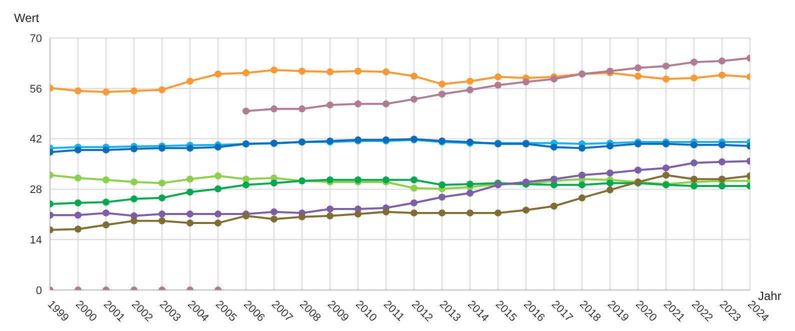 This screenshot has height=331, width=795. I want to click on y-tick-label: 14, so click(36, 240).